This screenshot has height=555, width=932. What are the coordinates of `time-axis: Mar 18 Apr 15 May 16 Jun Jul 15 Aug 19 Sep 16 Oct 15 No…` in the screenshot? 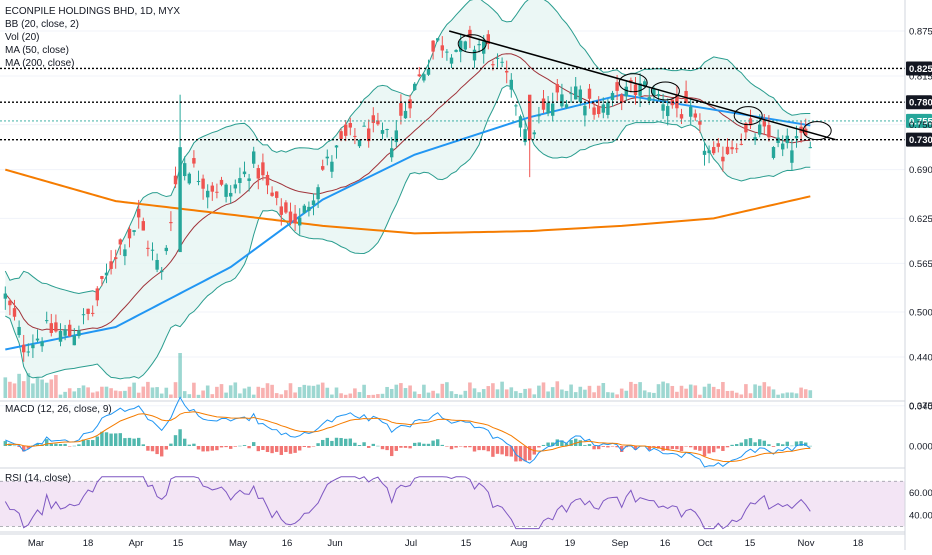 It's located at (452, 541).